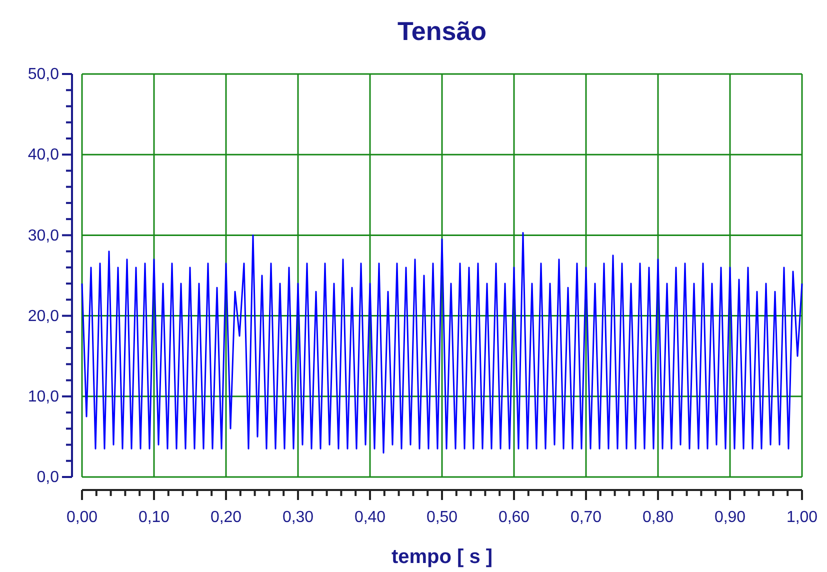  I want to click on y-tick-label: 20,0, so click(44, 316).